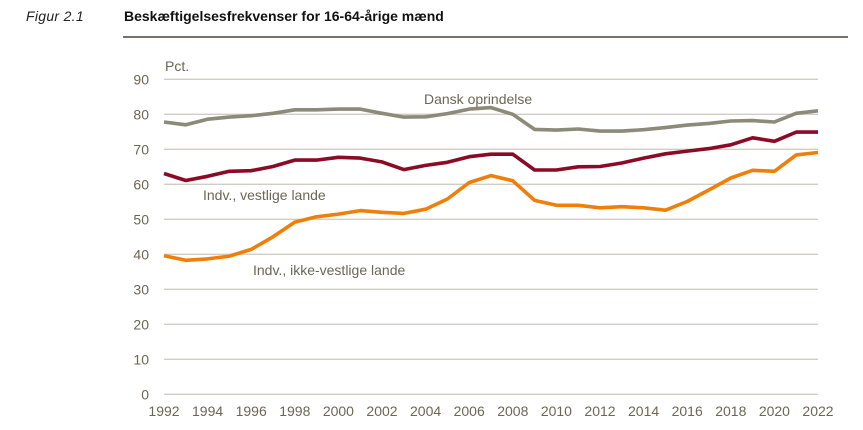 This screenshot has width=863, height=430. Describe the element at coordinates (141, 219) in the screenshot. I see `y-tick-label: 50` at that location.